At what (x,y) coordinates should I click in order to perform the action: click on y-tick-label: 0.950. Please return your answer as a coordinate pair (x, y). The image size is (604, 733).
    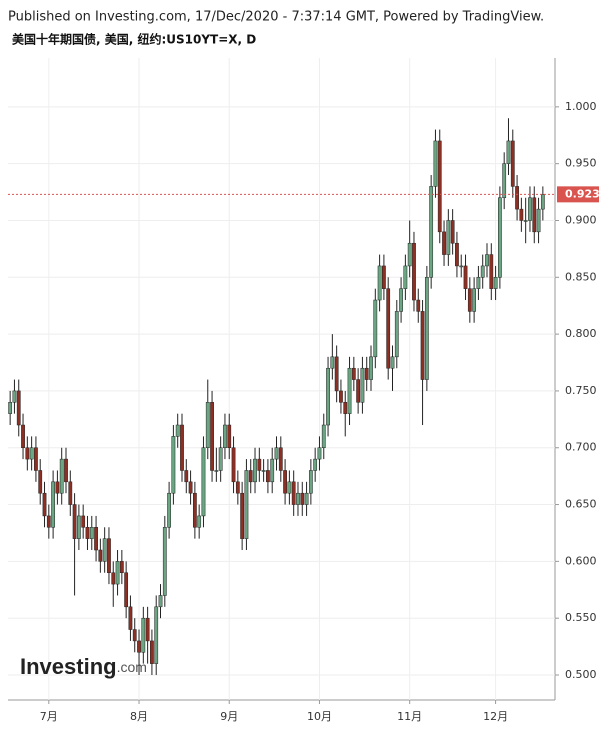
    Looking at the image, I should click on (581, 163).